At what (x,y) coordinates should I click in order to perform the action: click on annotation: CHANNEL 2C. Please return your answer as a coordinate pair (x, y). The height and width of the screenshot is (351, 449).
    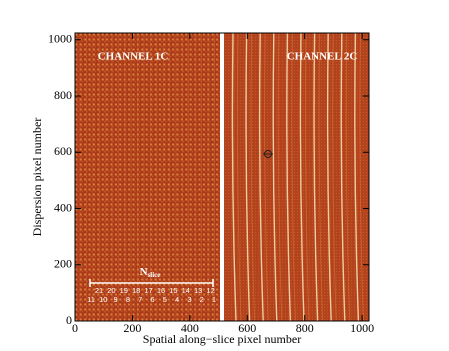
    Looking at the image, I should click on (322, 57).